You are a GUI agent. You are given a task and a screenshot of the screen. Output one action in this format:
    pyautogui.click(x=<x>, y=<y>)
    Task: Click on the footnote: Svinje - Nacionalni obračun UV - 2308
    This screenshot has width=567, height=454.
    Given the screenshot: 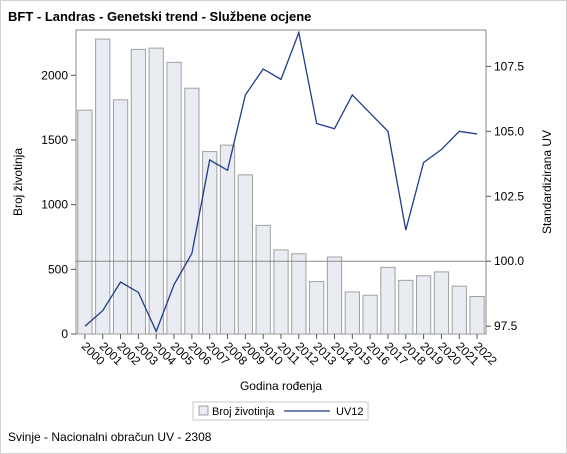 What is the action you would take?
    pyautogui.click(x=110, y=437)
    